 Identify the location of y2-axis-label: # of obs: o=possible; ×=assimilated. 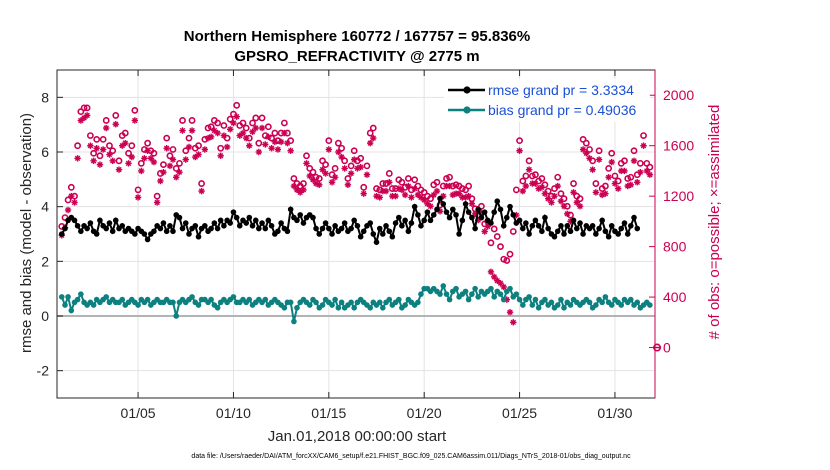
(714, 222).